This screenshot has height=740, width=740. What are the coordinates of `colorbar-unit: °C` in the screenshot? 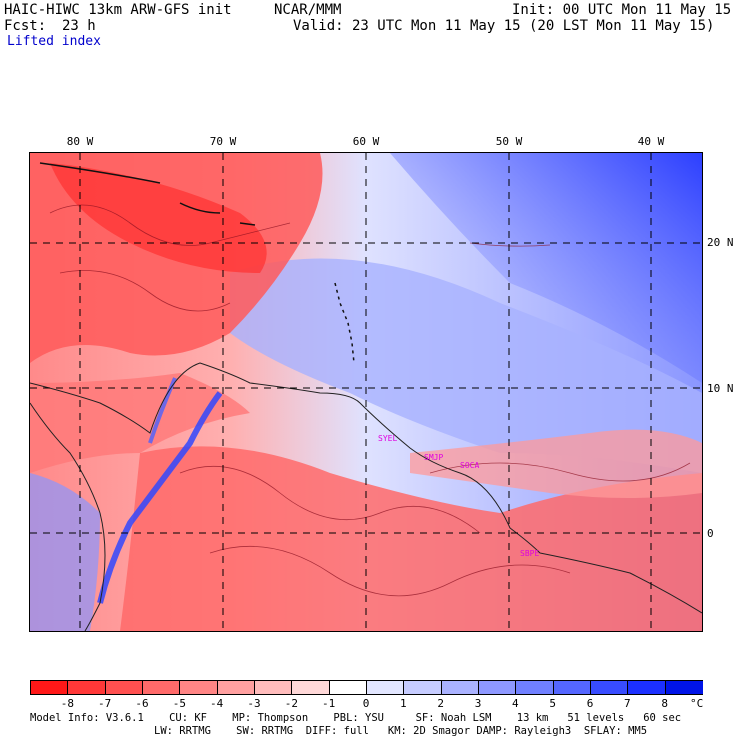 It's located at (697, 703).